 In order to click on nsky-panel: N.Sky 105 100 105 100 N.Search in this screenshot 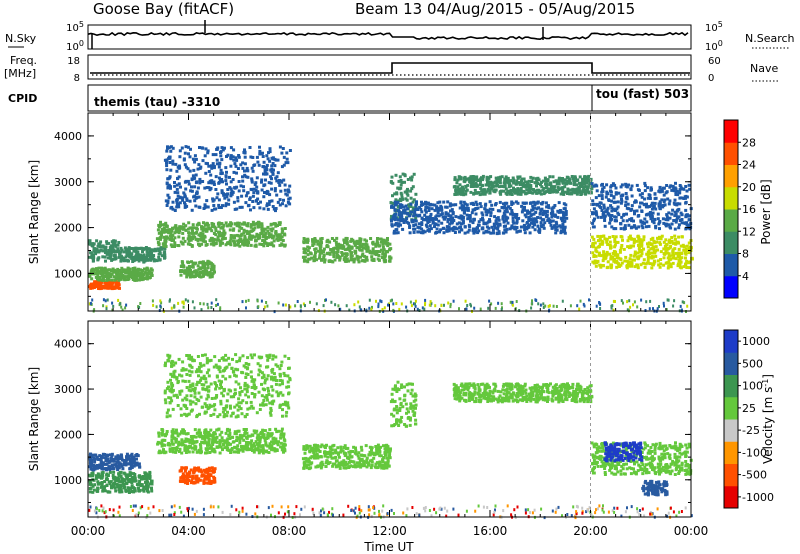, I will do `click(400, 36)`.